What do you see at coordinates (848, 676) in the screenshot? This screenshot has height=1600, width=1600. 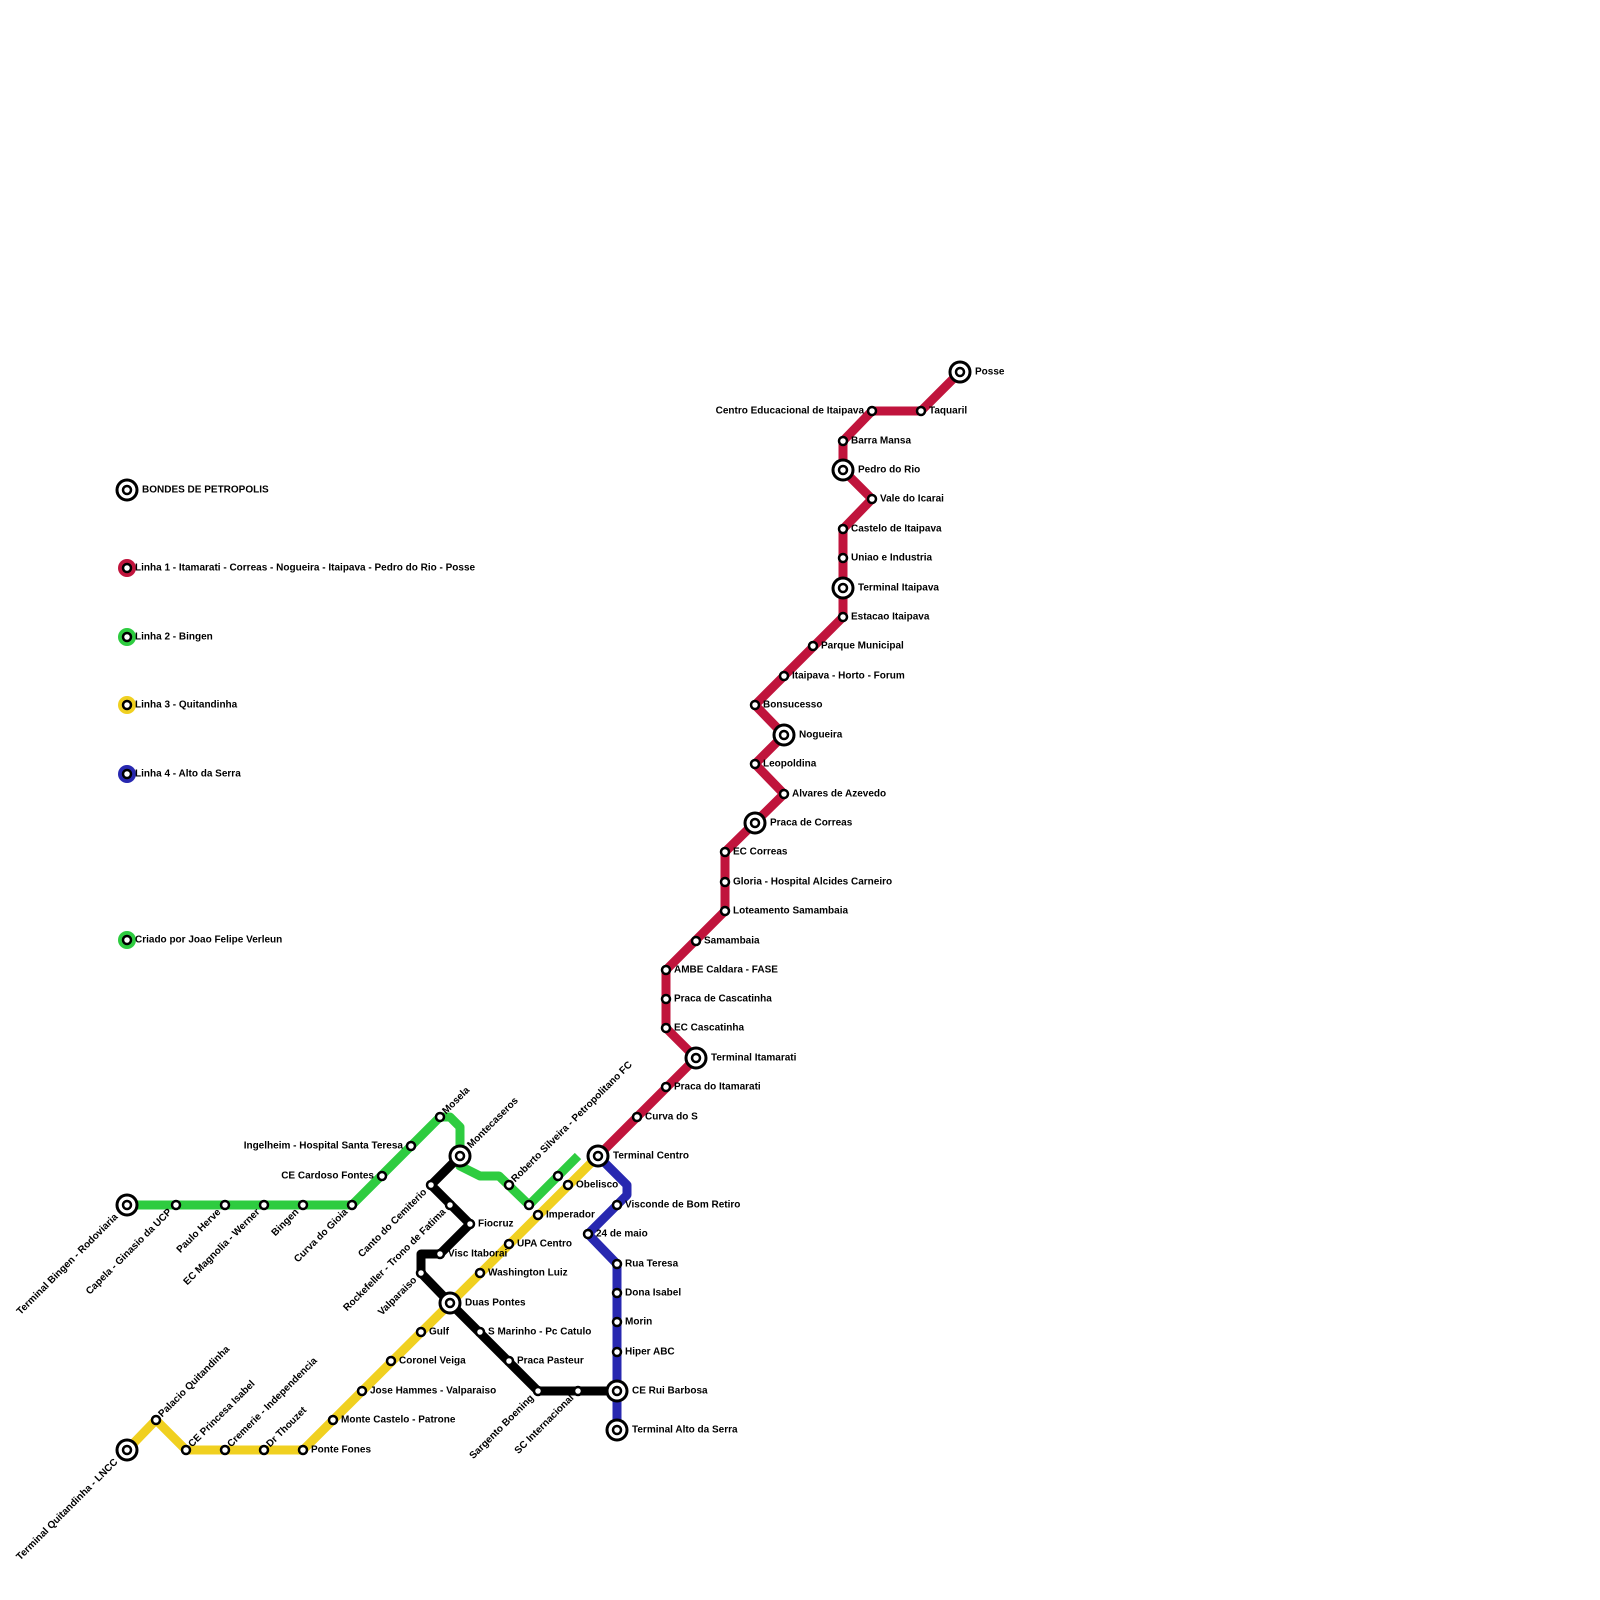 I see `station-label: Itaipava - Horto - Forum` at bounding box center [848, 676].